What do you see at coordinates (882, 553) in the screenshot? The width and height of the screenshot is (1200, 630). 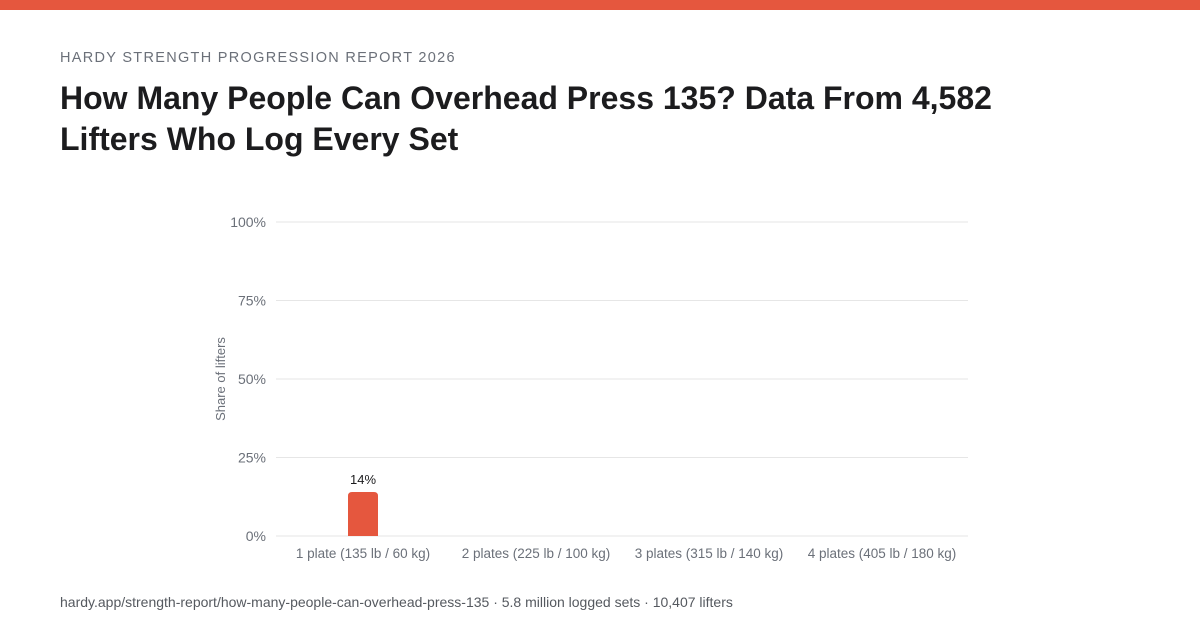 I see `x-tick-label: 4 plates (405 lb / 180 kg)` at bounding box center [882, 553].